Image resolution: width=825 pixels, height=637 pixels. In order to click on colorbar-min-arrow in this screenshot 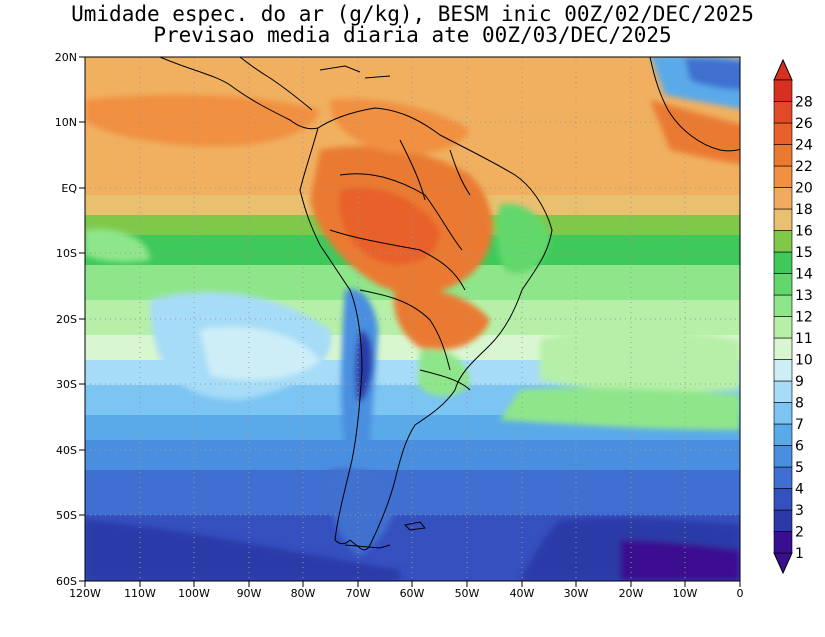, I will do `click(783, 563)`.